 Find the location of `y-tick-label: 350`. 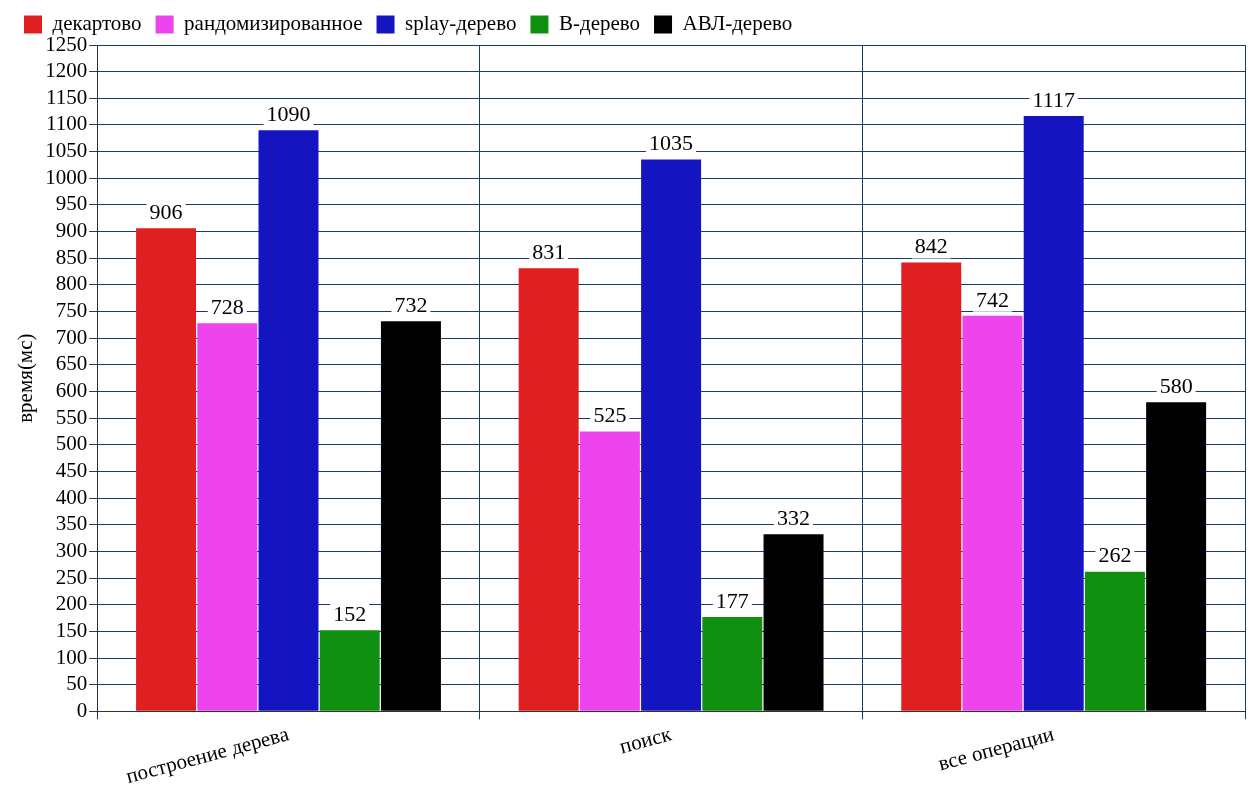

y-tick-label: 350 is located at coordinates (71, 523).